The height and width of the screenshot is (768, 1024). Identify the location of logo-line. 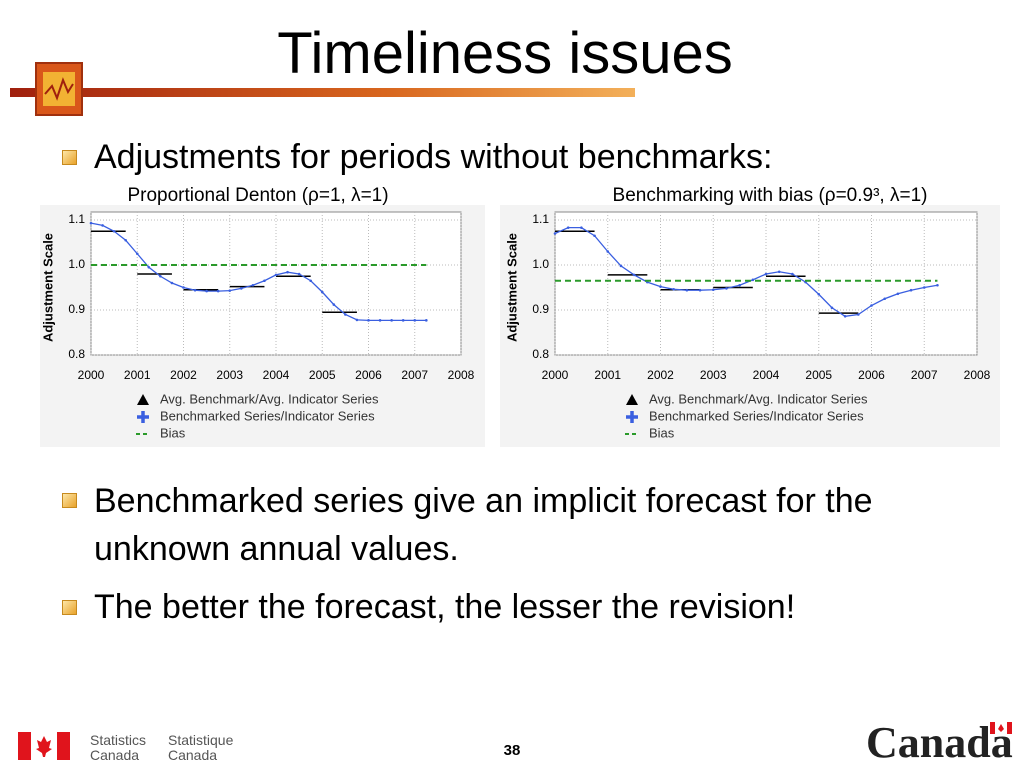
(59, 89).